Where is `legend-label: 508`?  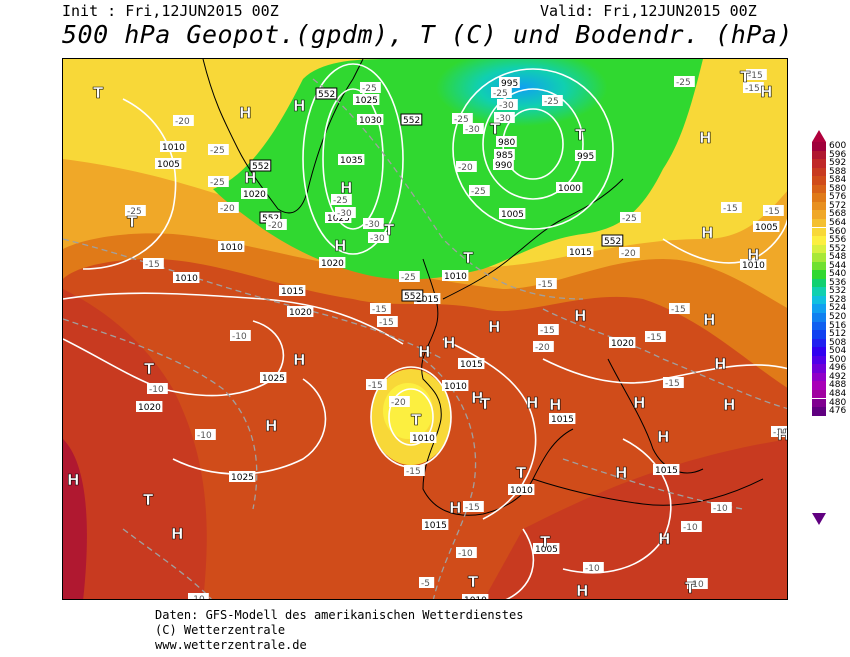 legend-label: 508 is located at coordinates (838, 342).